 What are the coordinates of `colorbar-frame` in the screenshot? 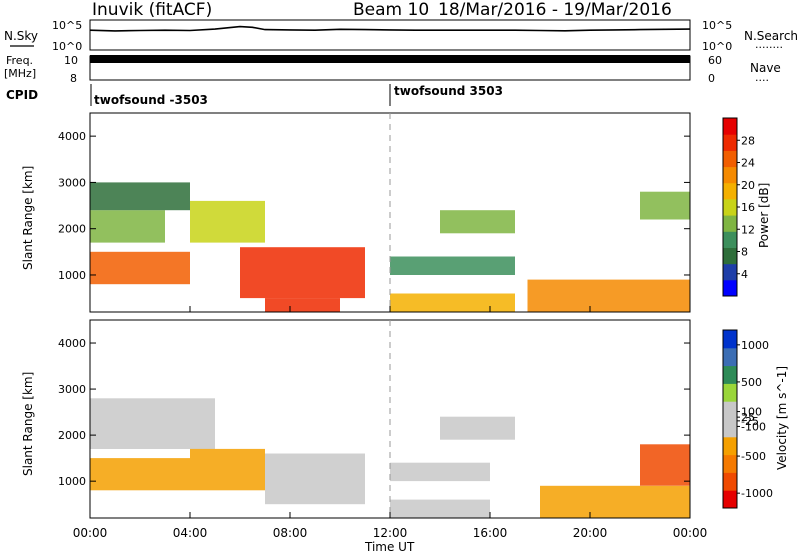 It's located at (730, 419).